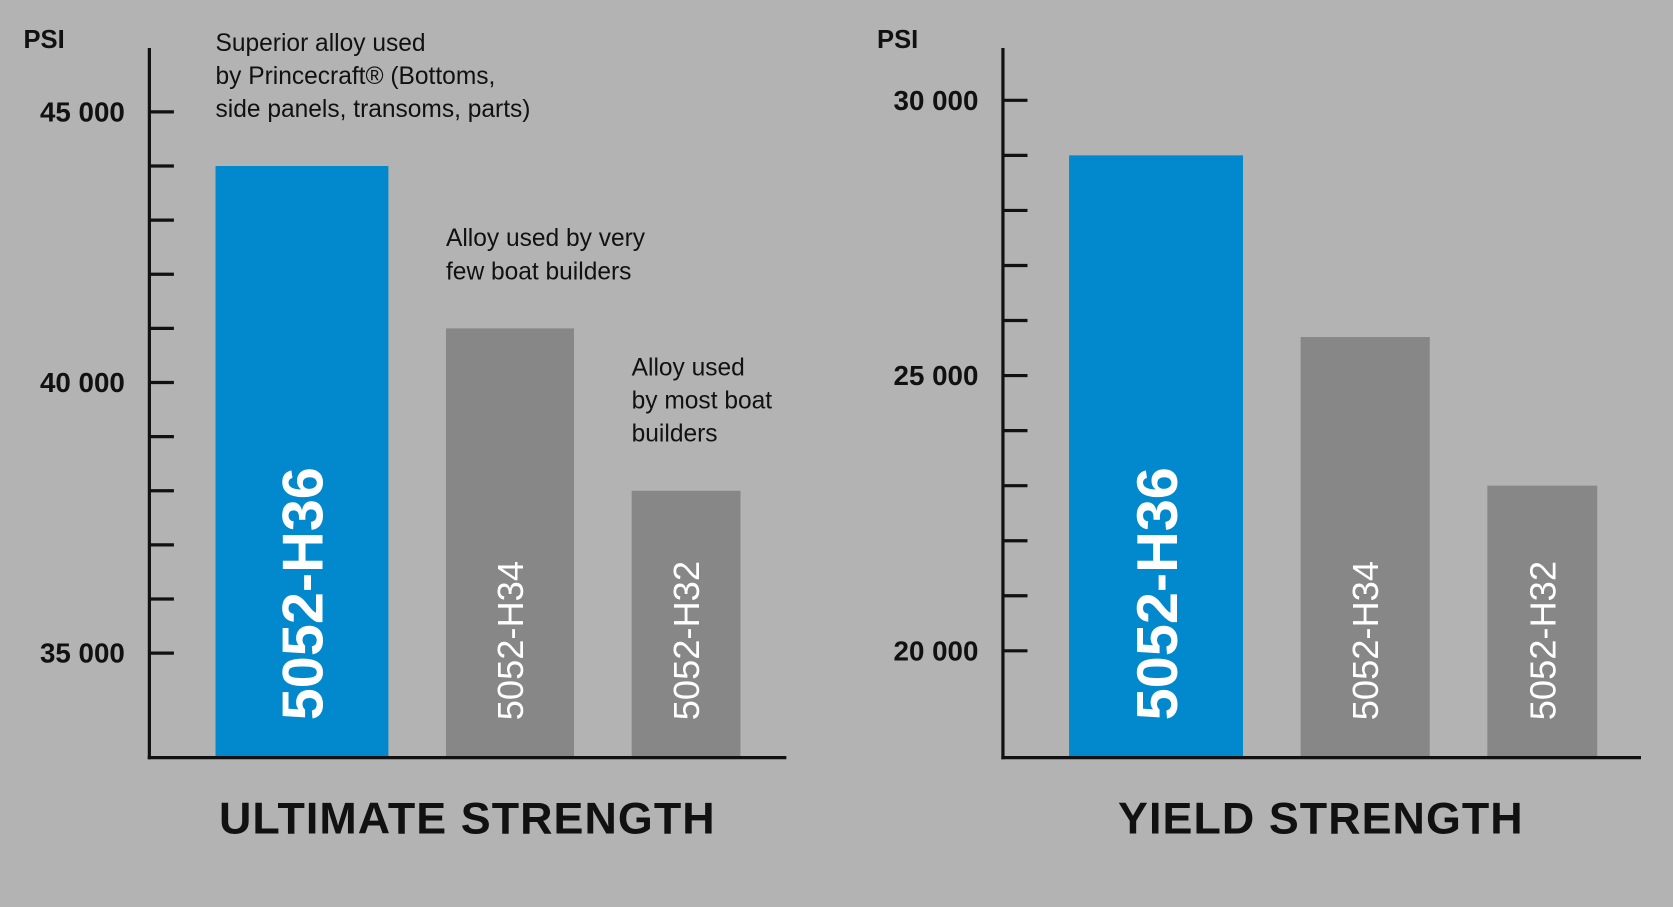 Image resolution: width=1673 pixels, height=907 pixels. What do you see at coordinates (546, 238) in the screenshot?
I see `annotation: Alloy used by very` at bounding box center [546, 238].